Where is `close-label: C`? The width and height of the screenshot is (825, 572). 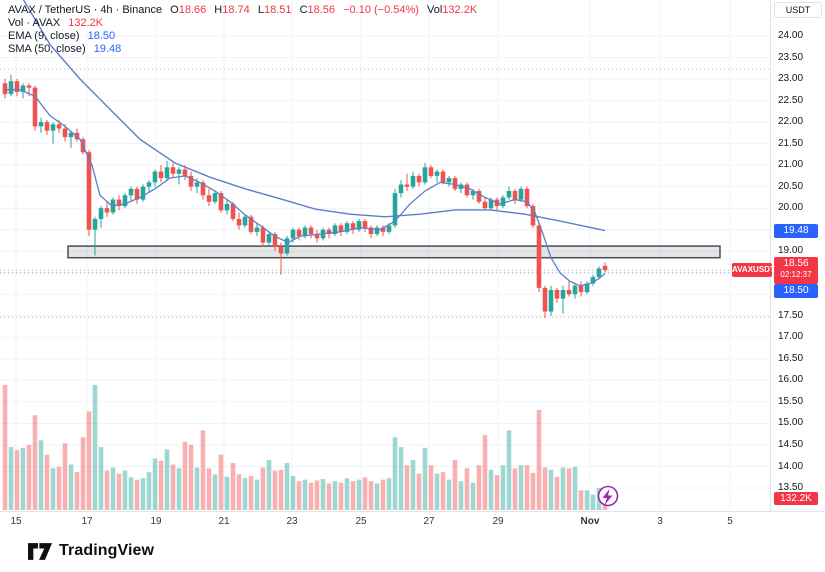 close-label: C is located at coordinates (303, 10).